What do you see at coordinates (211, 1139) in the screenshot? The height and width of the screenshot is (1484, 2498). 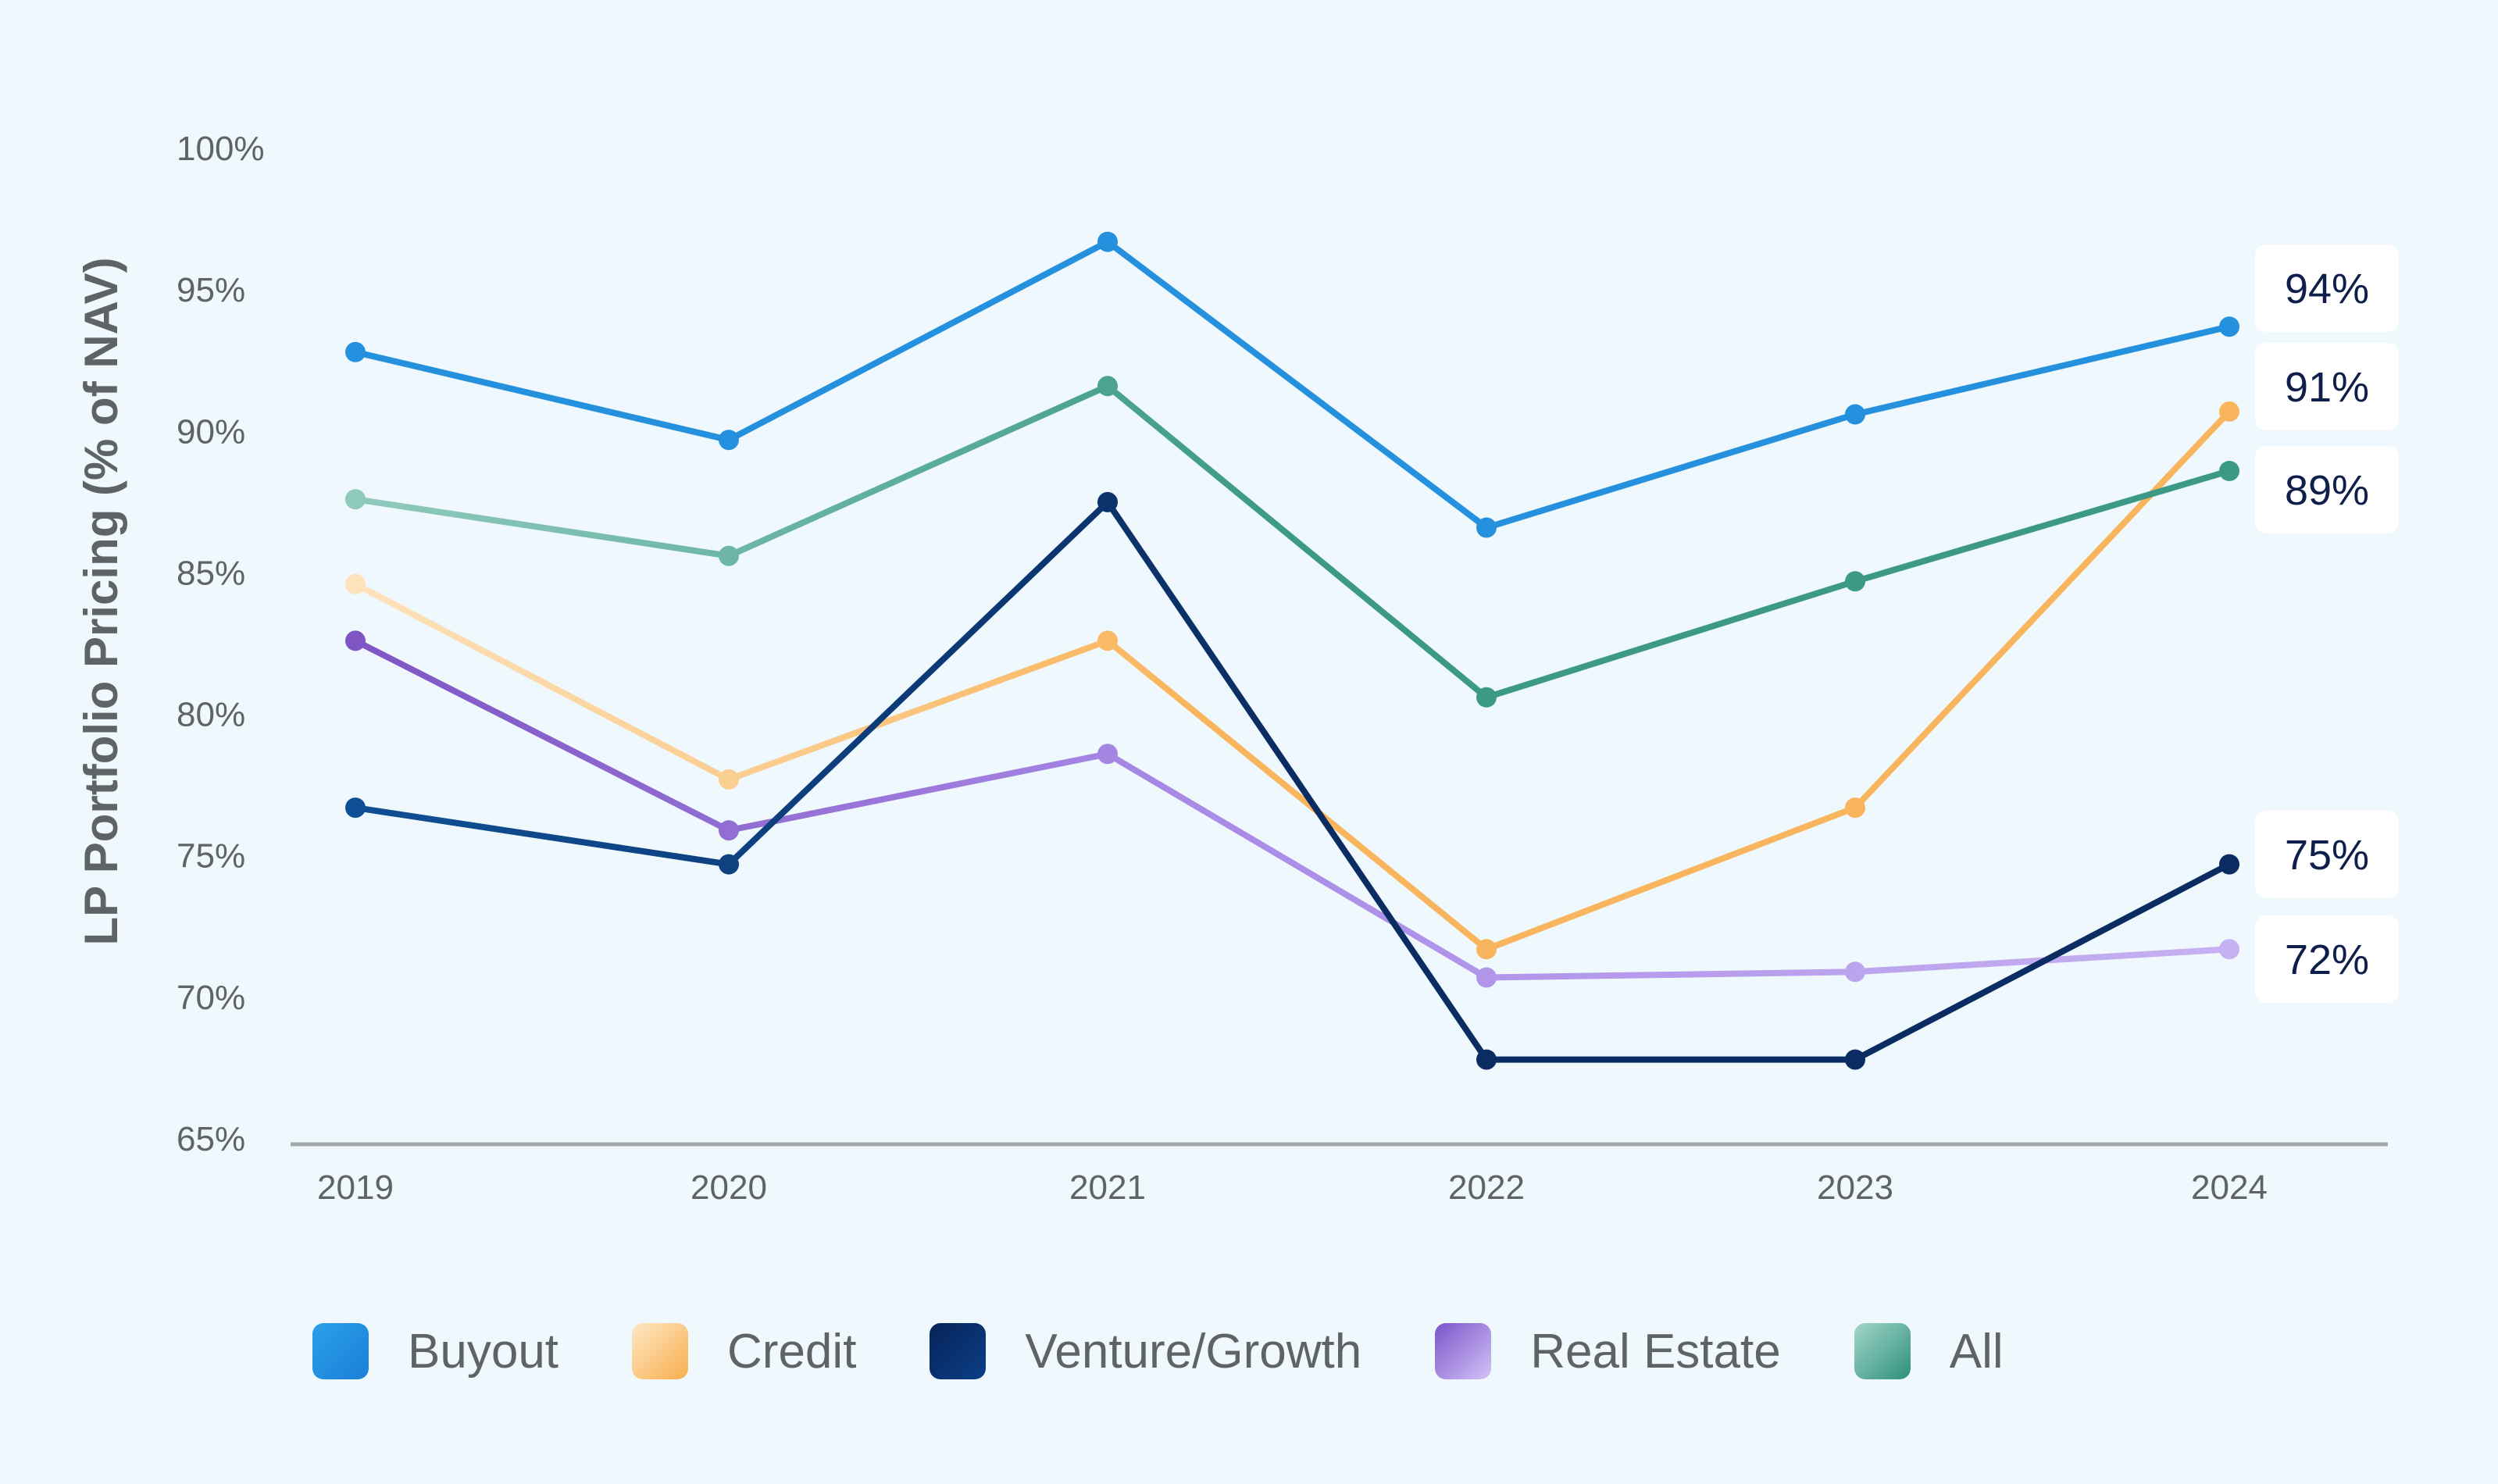 I see `y-tick-label: 65%` at bounding box center [211, 1139].